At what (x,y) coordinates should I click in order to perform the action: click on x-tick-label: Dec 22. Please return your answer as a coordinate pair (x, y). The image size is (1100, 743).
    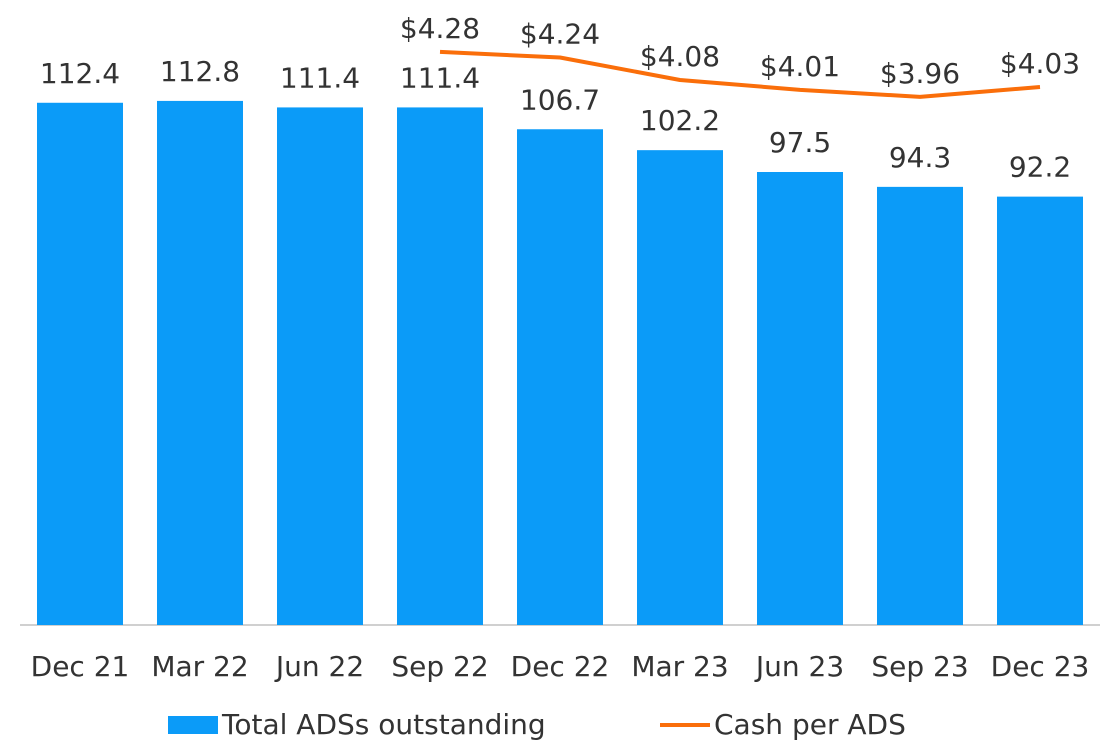
    Looking at the image, I should click on (560, 666).